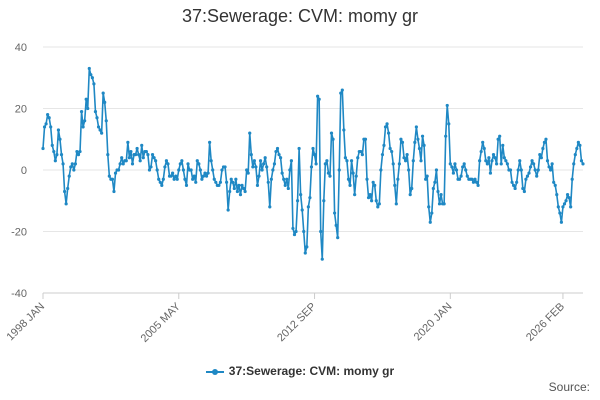 This screenshot has width=600, height=400. Describe the element at coordinates (19, 171) in the screenshot. I see `y-axis: 40 20 0 -20 -40` at that location.